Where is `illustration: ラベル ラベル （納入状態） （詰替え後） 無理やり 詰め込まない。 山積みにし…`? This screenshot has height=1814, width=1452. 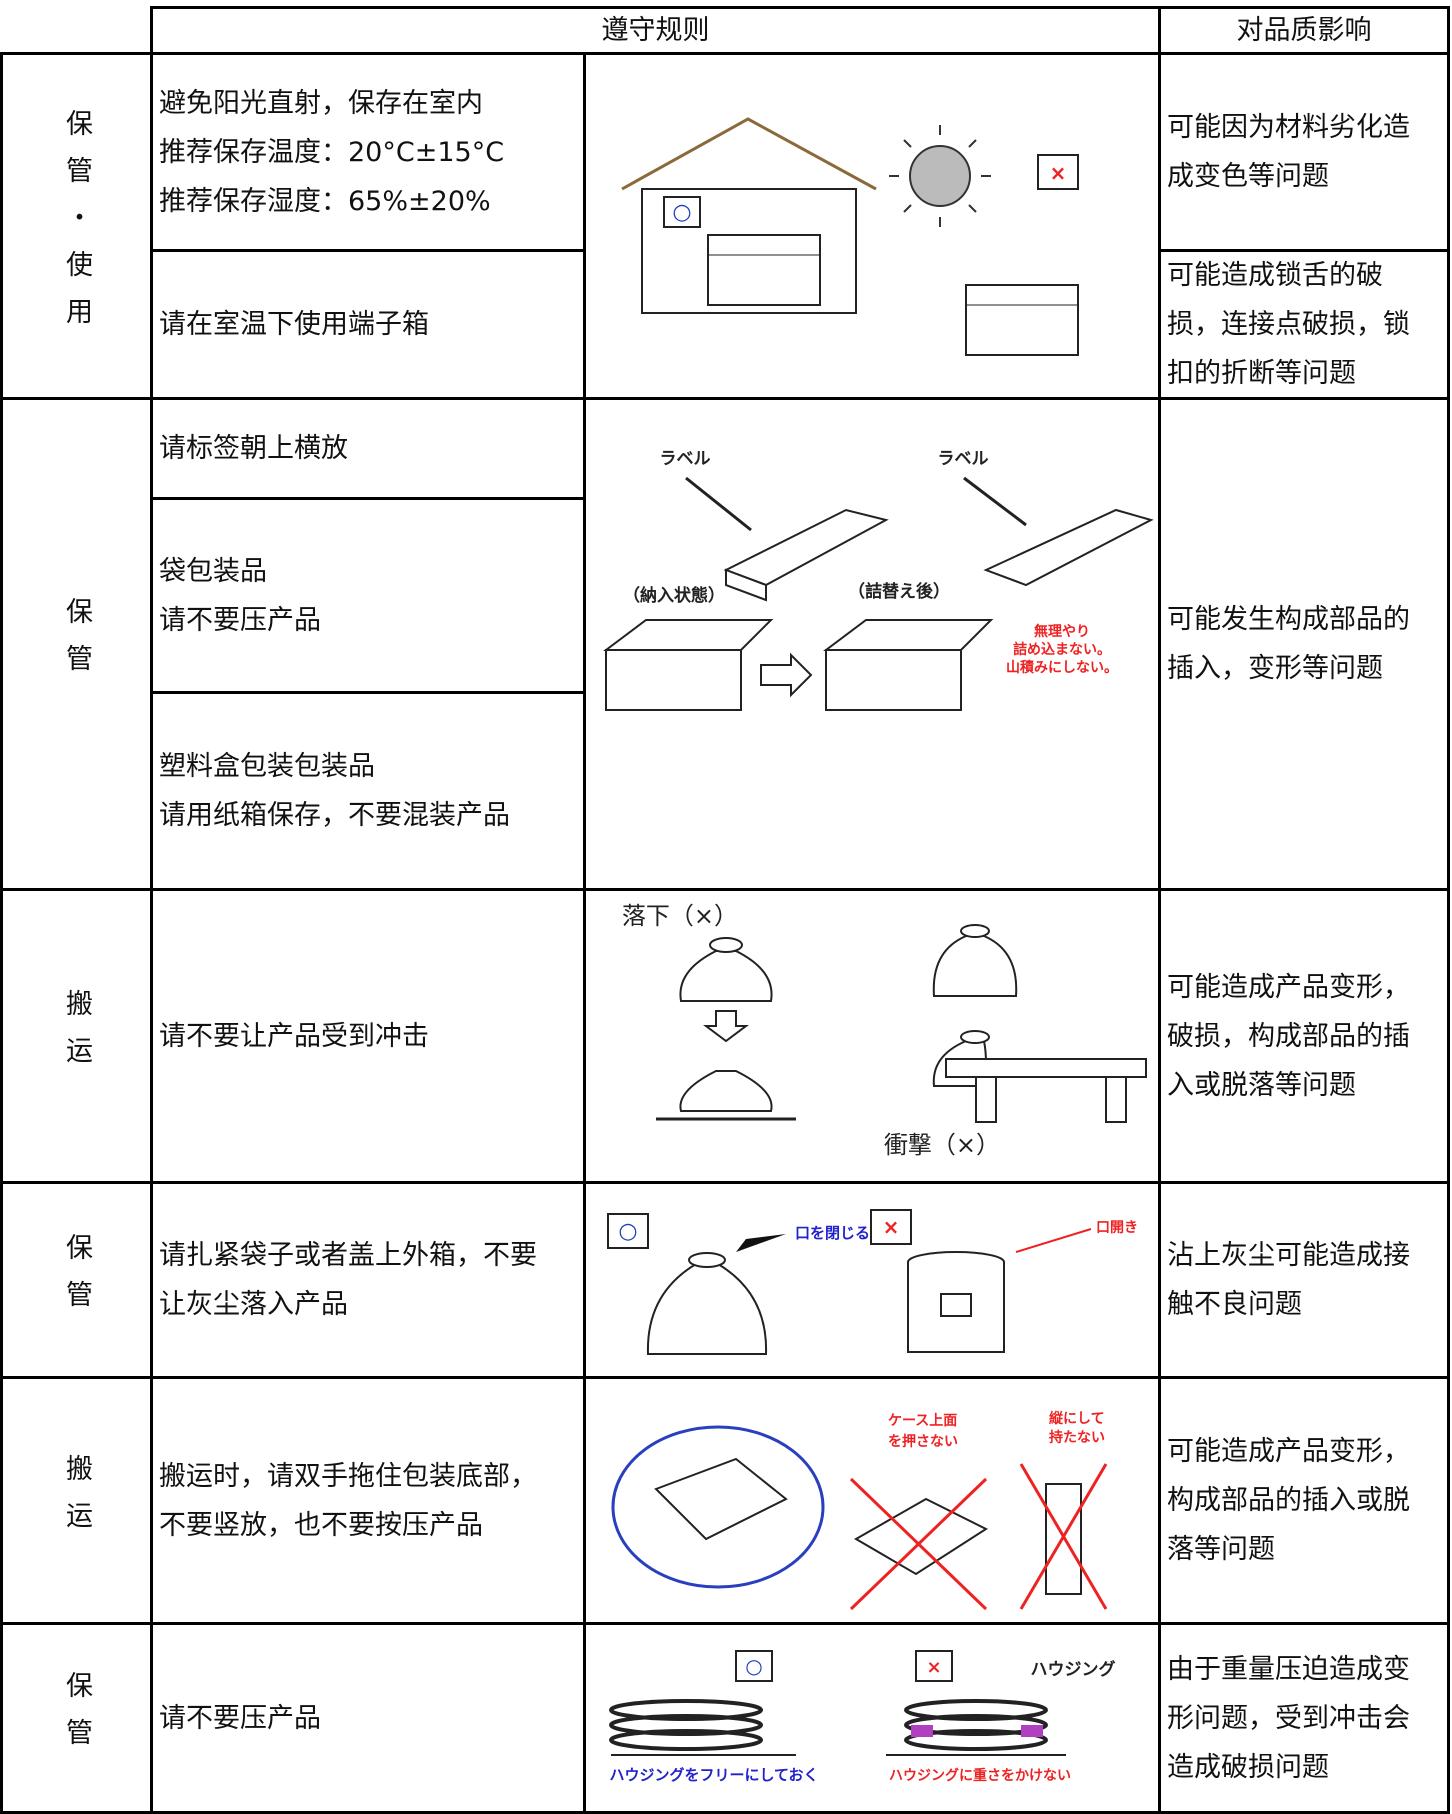
illustration: ラベル ラベル （納入状態） （詰替え後） 無理やり 詰め込まない。 山積みにし… is located at coordinates (878, 580).